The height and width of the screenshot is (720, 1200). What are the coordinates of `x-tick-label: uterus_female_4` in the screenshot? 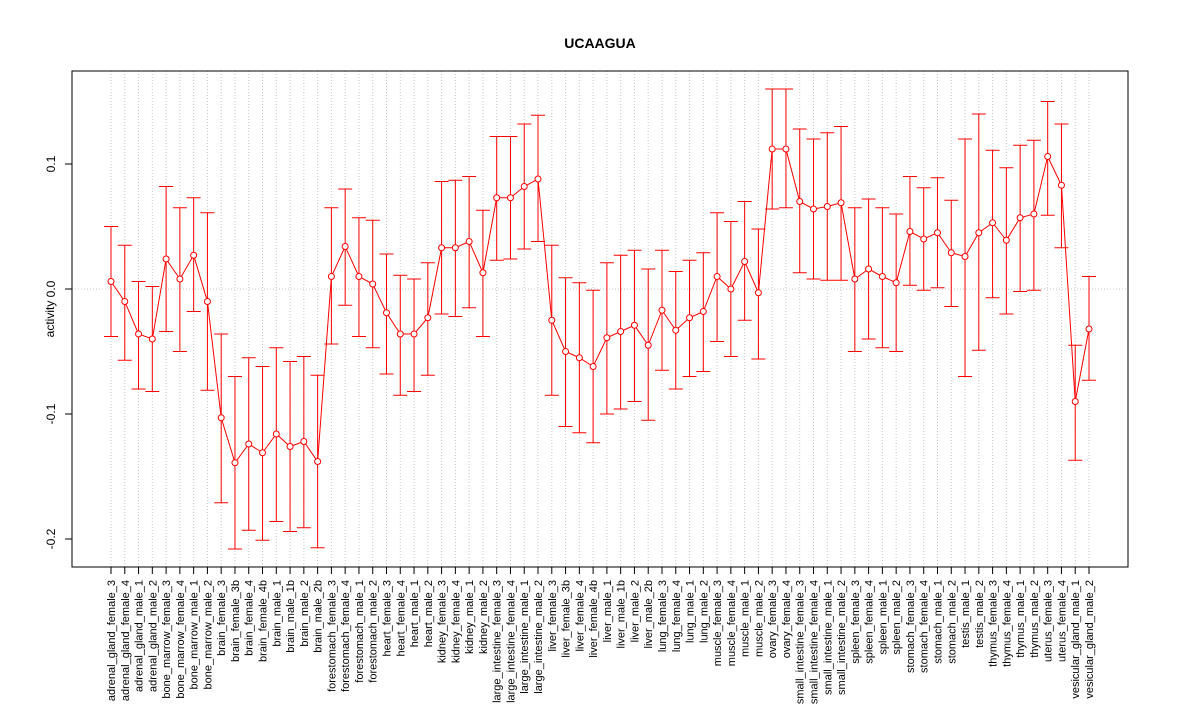 It's located at (1062, 621).